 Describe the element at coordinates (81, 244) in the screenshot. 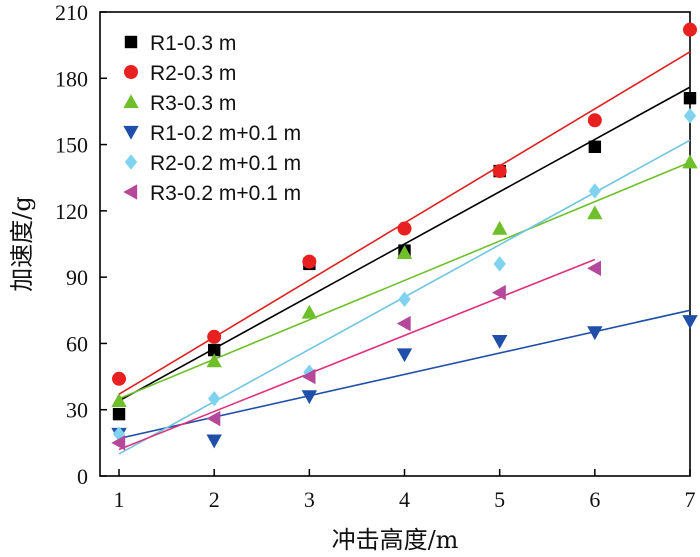

I see `y-axis: 0 30 60 90 120 150 180 210` at that location.